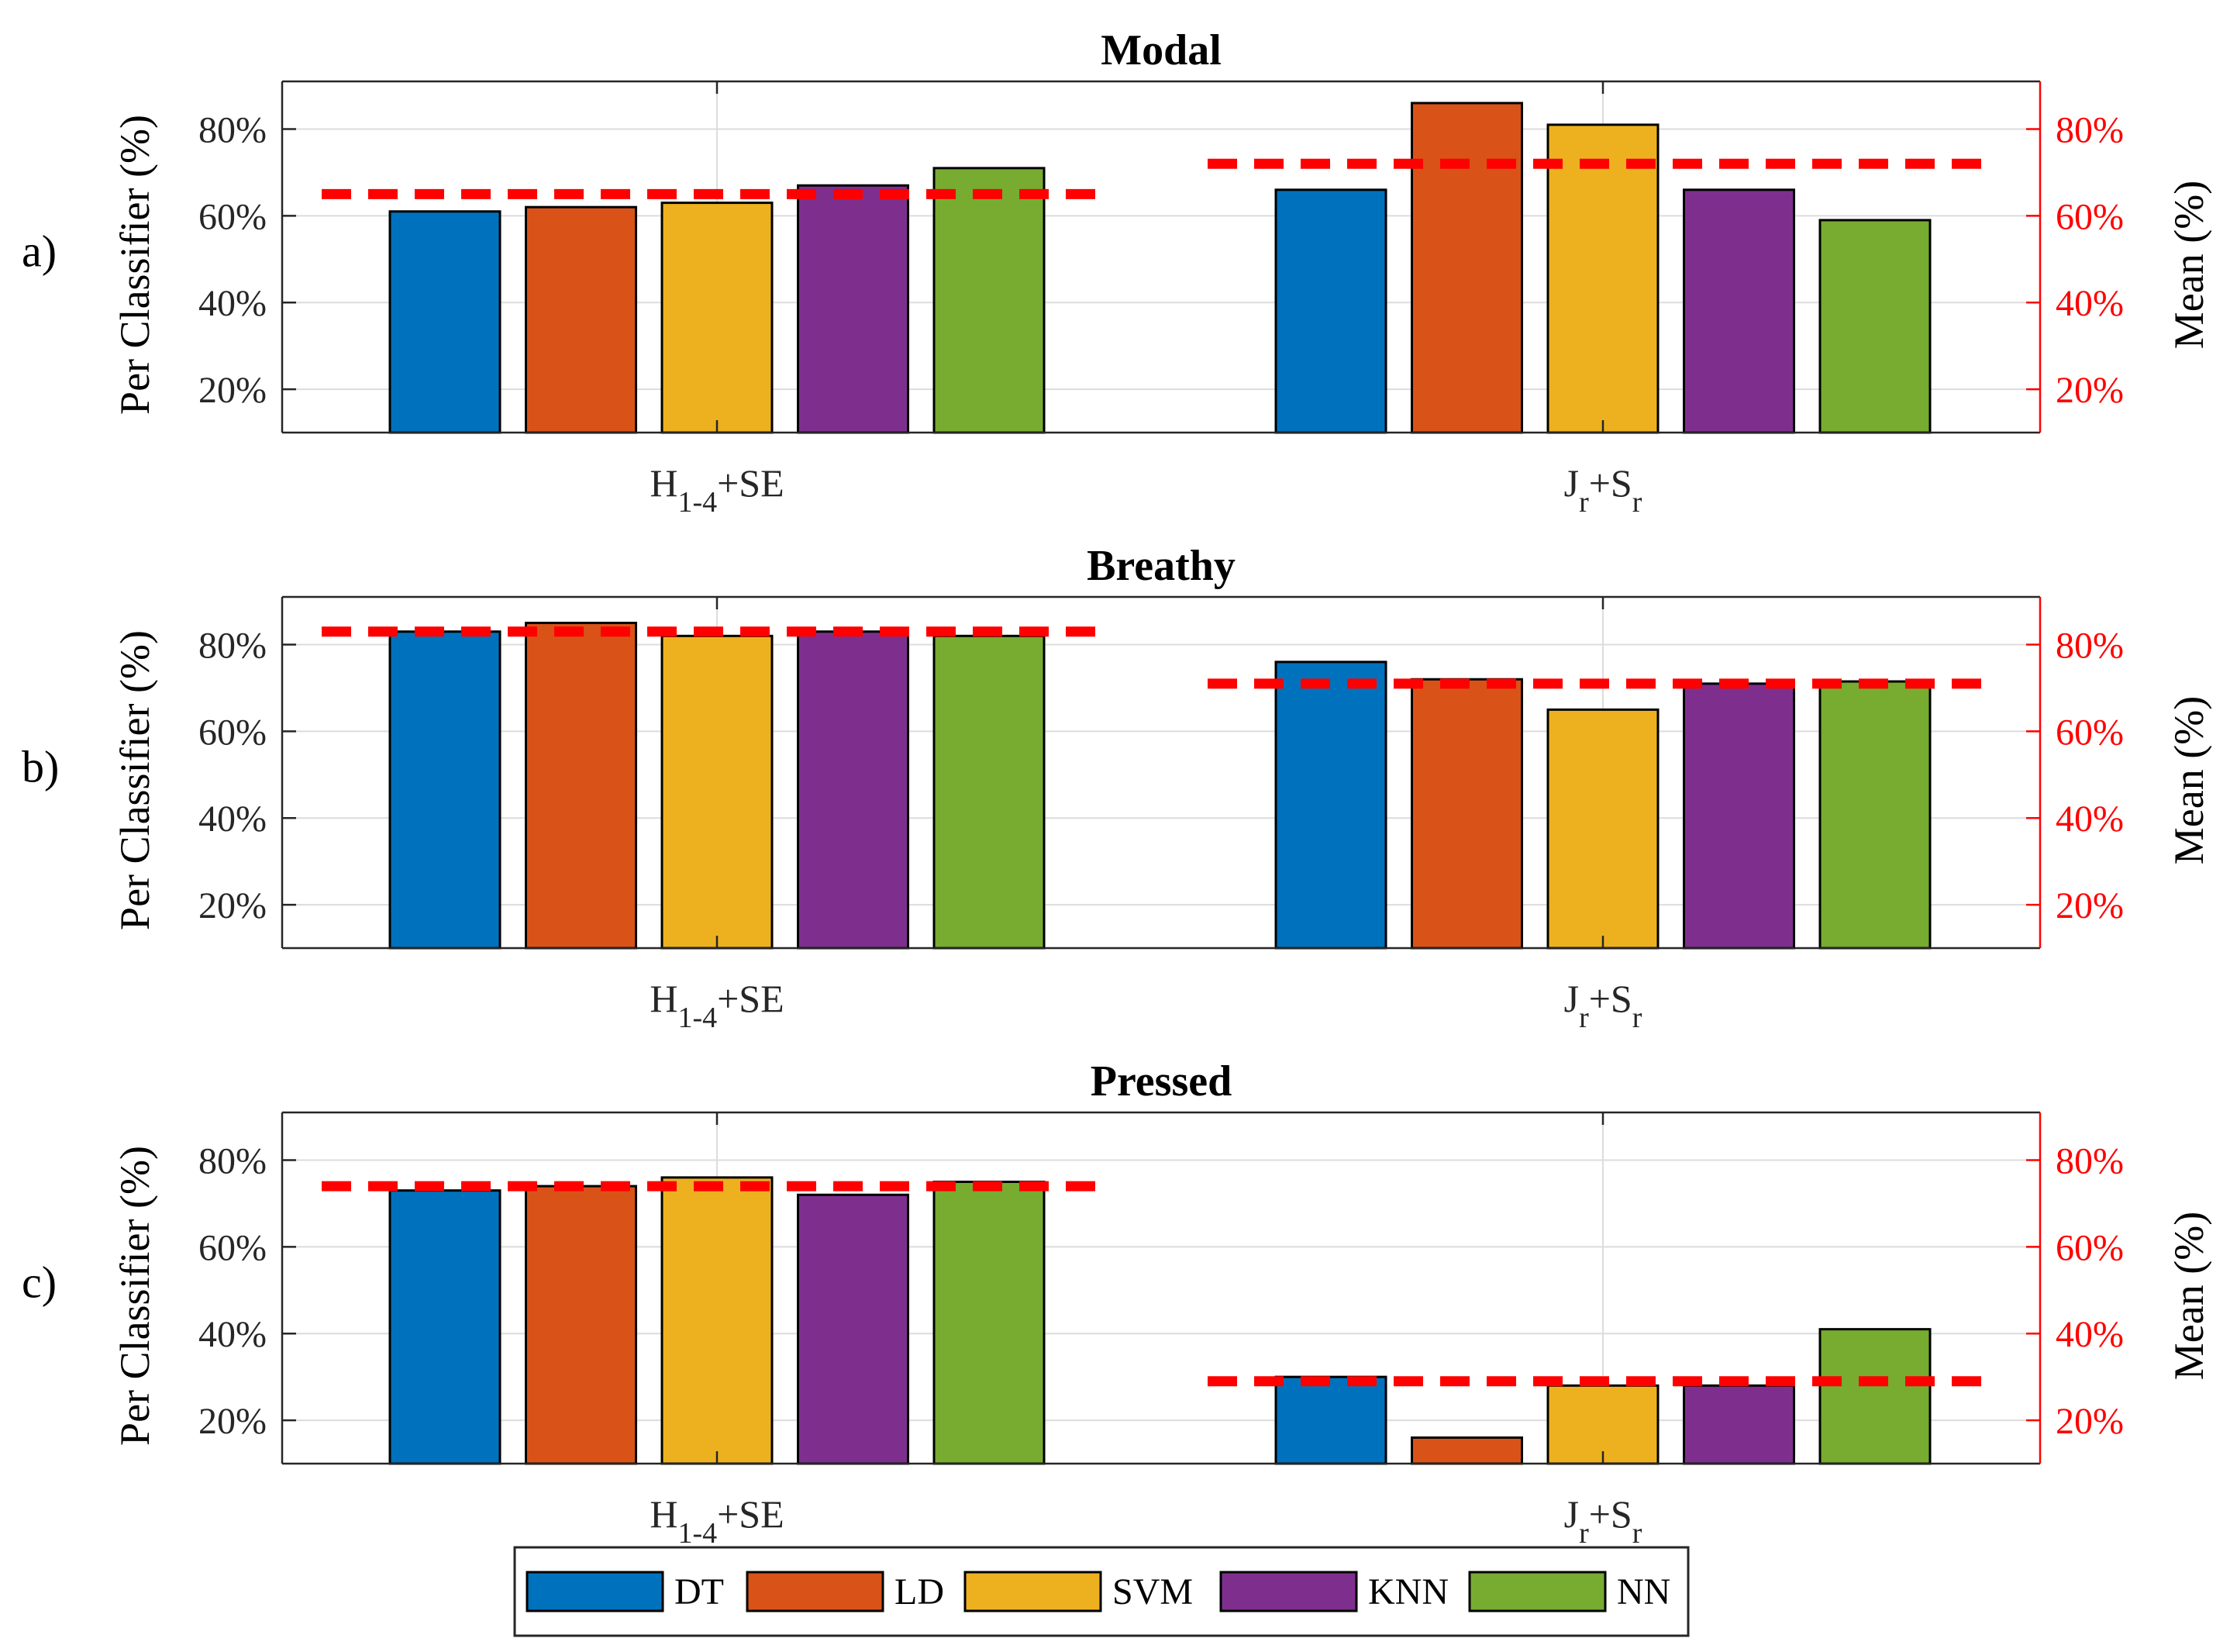 The height and width of the screenshot is (1652, 2230). I want to click on legend-label-dt: DT, so click(699, 1591).